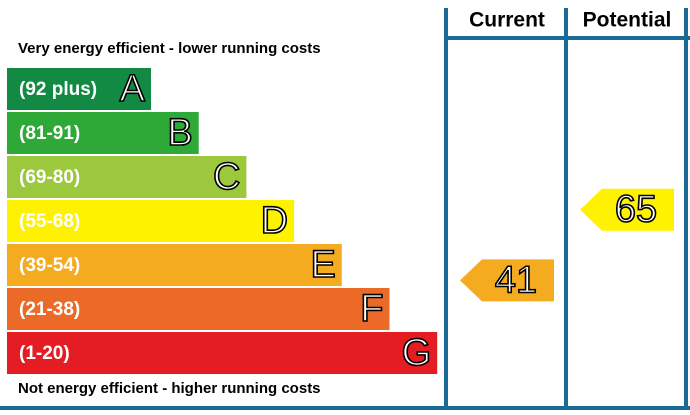  What do you see at coordinates (49, 309) in the screenshot?
I see `band-range: (21-38)` at bounding box center [49, 309].